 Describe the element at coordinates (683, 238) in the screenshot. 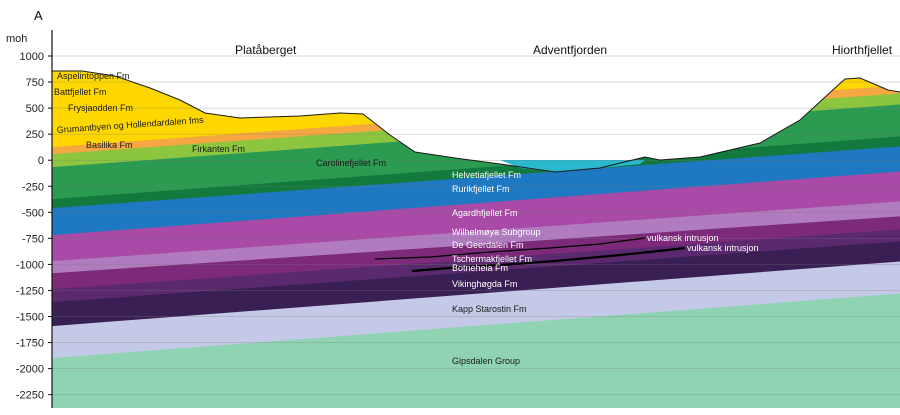

I see `label-intrusion-upper: vulkansk intrusjon` at that location.